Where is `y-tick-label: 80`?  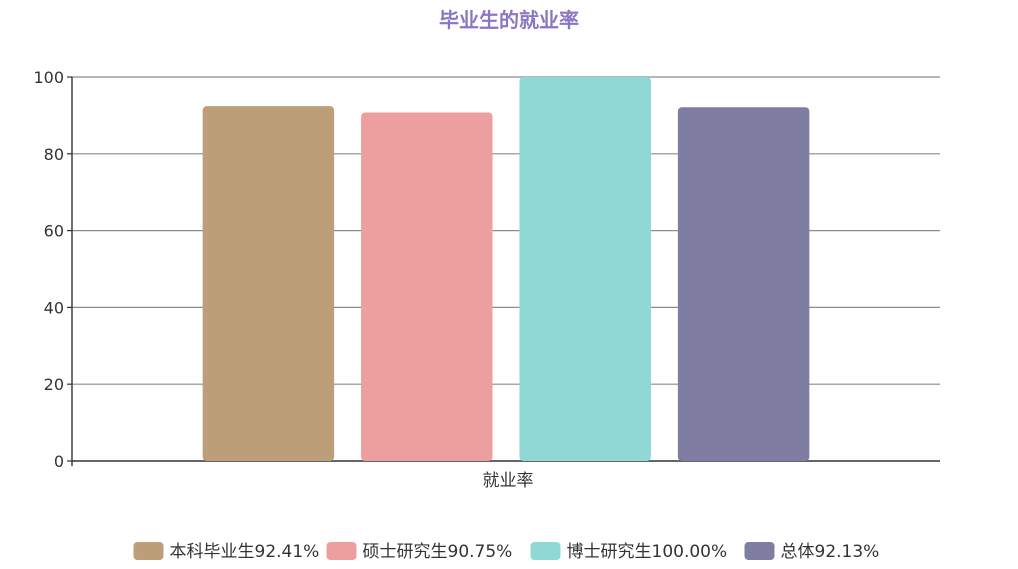
y-tick-label: 80 is located at coordinates (54, 154).